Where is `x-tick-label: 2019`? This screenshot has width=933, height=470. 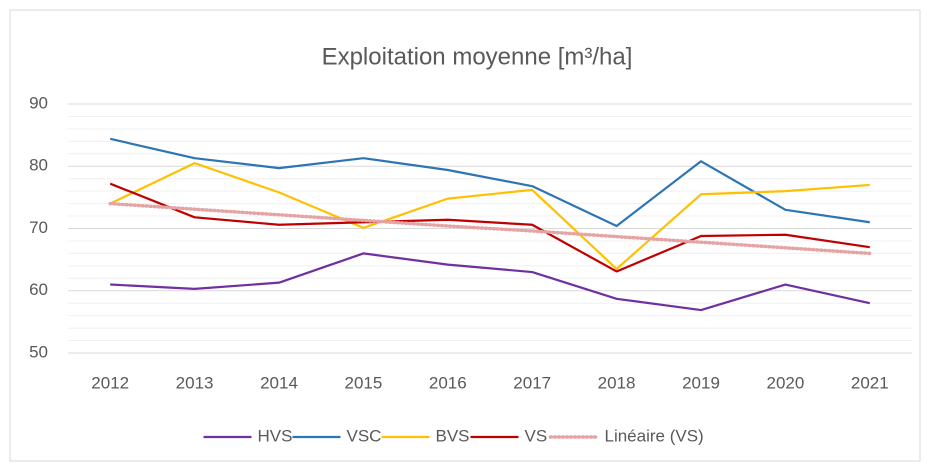
x-tick-label: 2019 is located at coordinates (701, 382).